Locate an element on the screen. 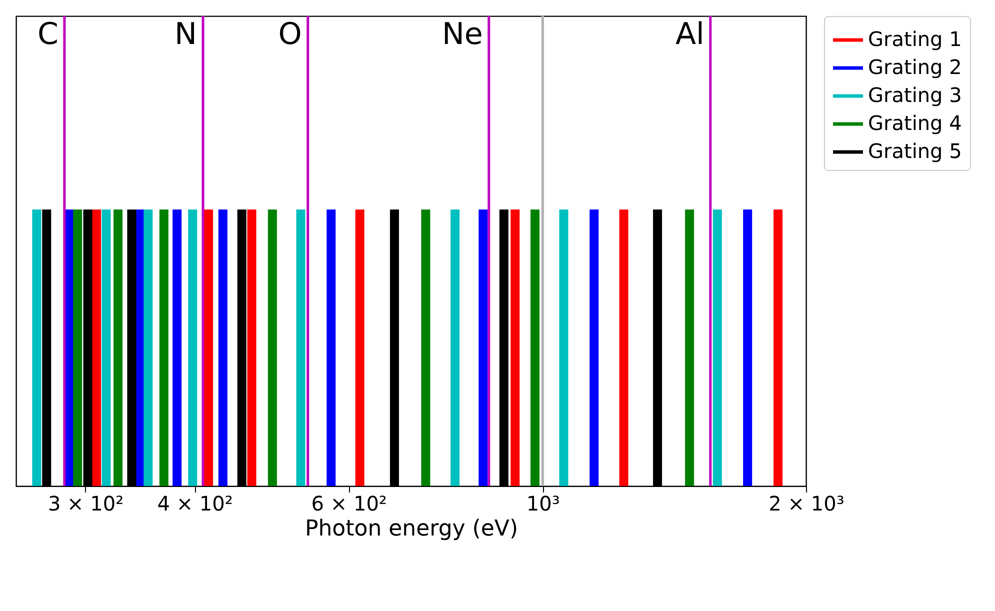 The height and width of the screenshot is (611, 995). x-axis-title: Photon energy (eV) is located at coordinates (411, 529).